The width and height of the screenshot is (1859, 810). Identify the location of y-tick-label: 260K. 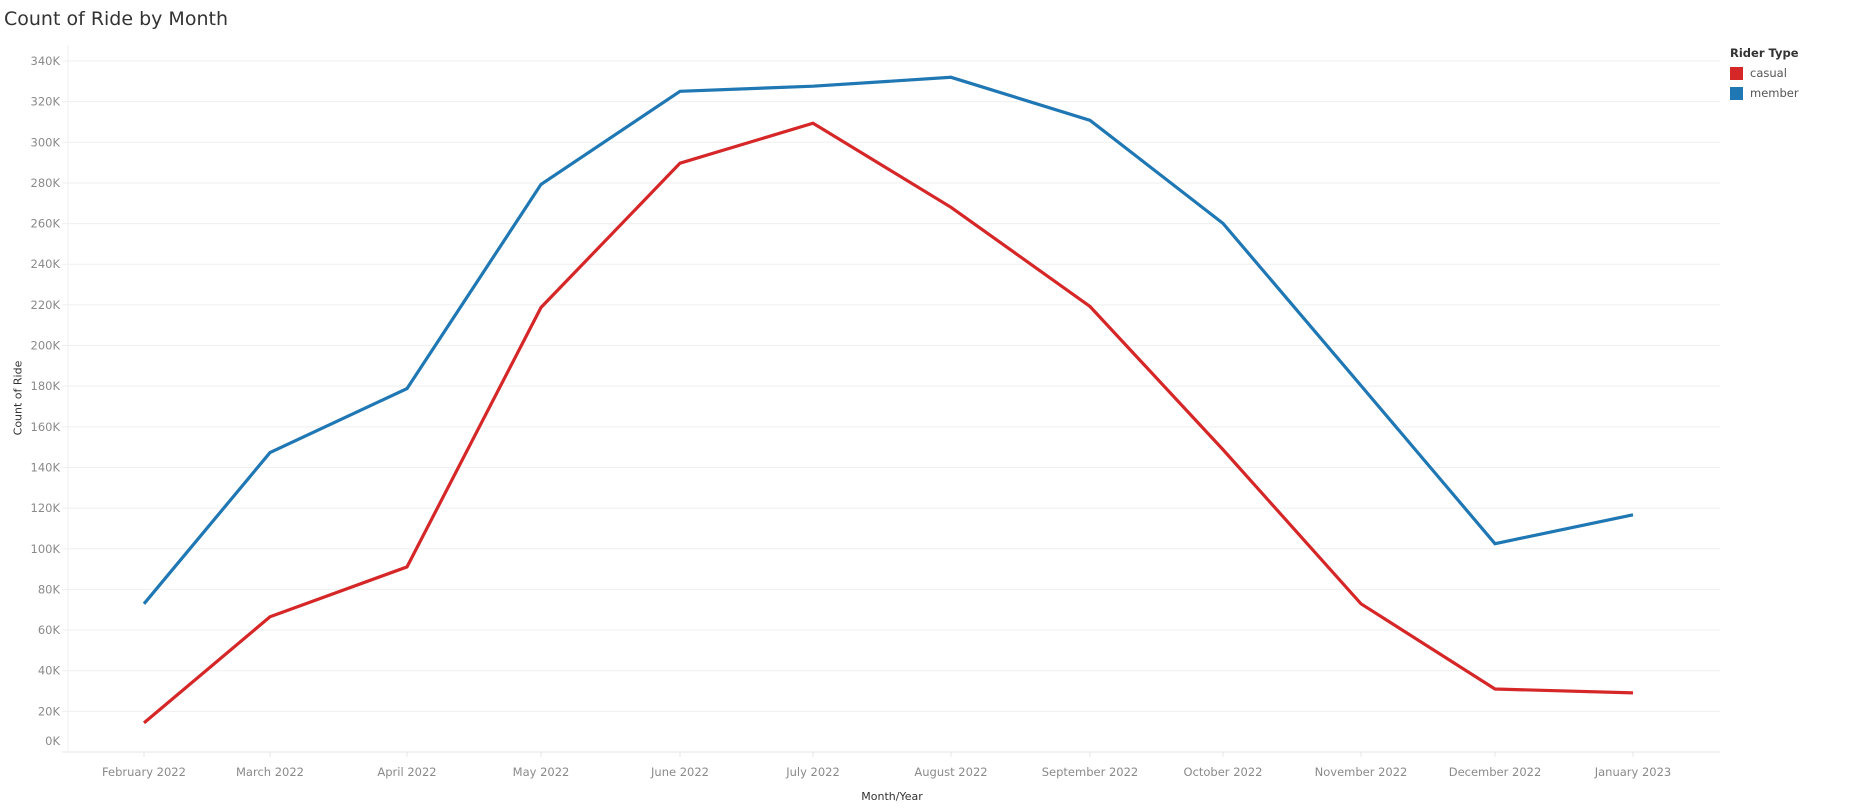
(46, 224).